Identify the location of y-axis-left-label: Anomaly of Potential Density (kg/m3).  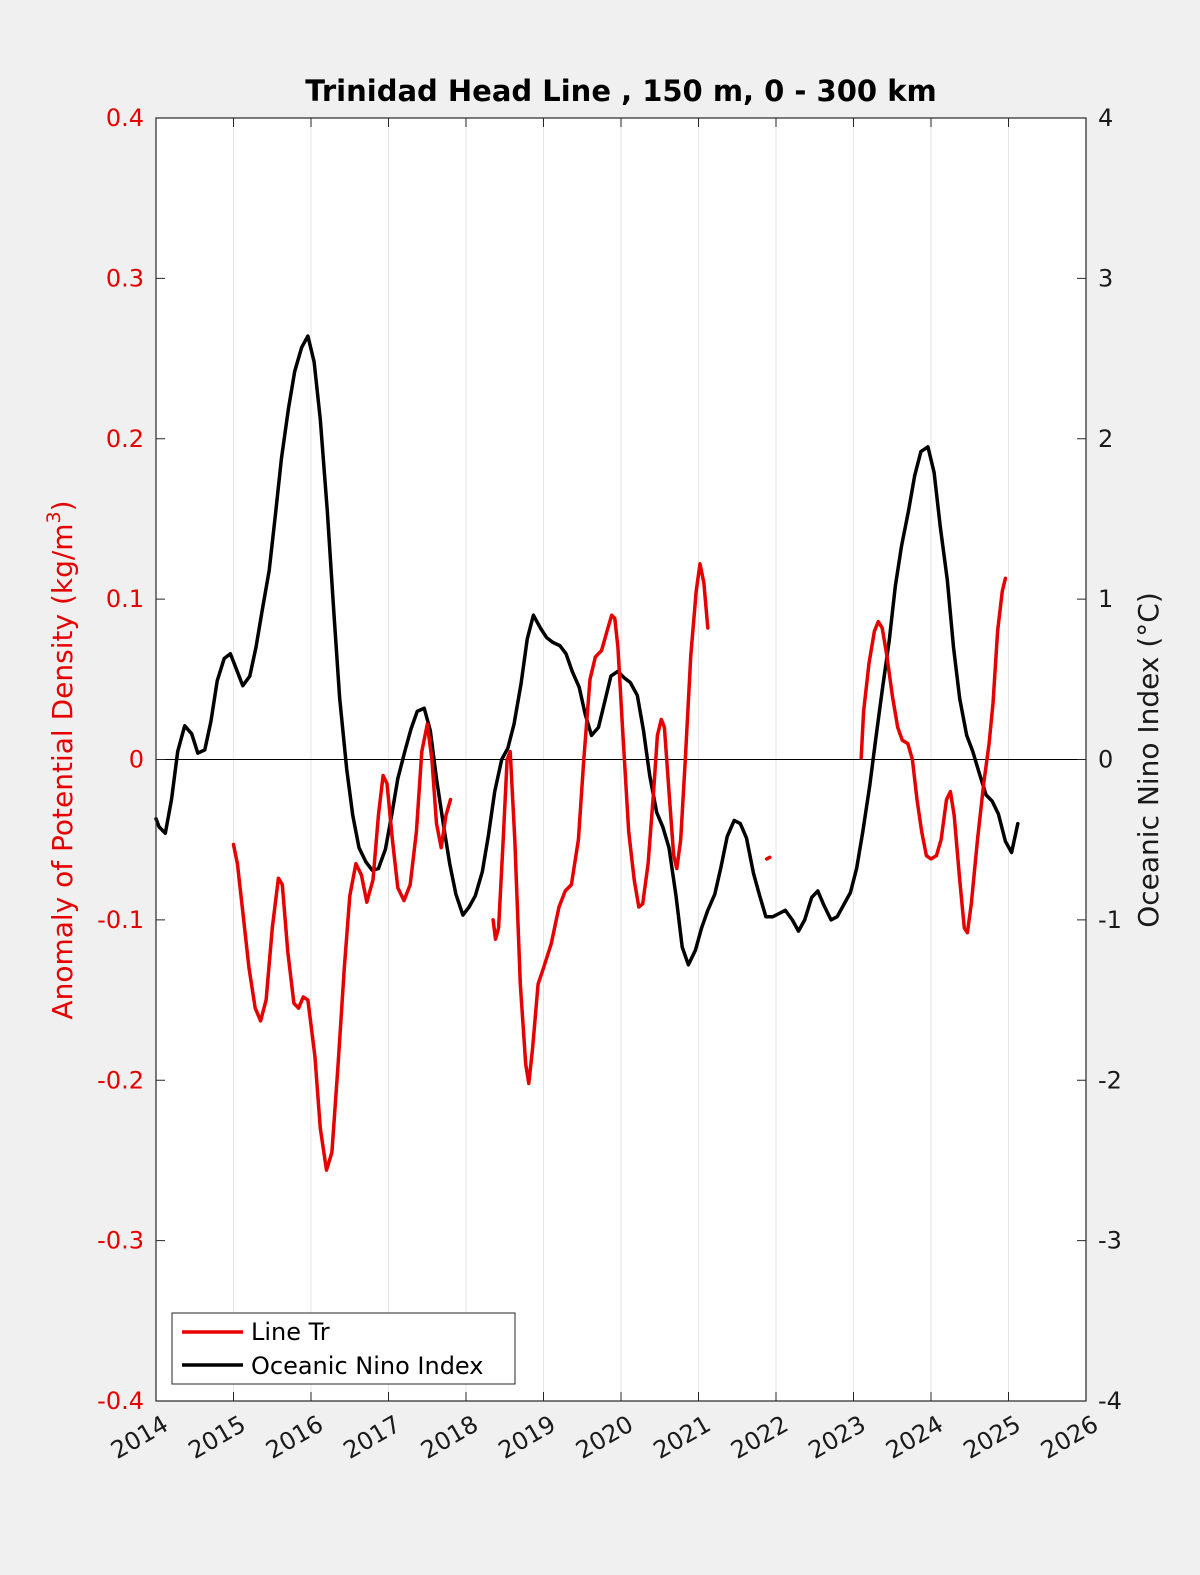
(61, 759).